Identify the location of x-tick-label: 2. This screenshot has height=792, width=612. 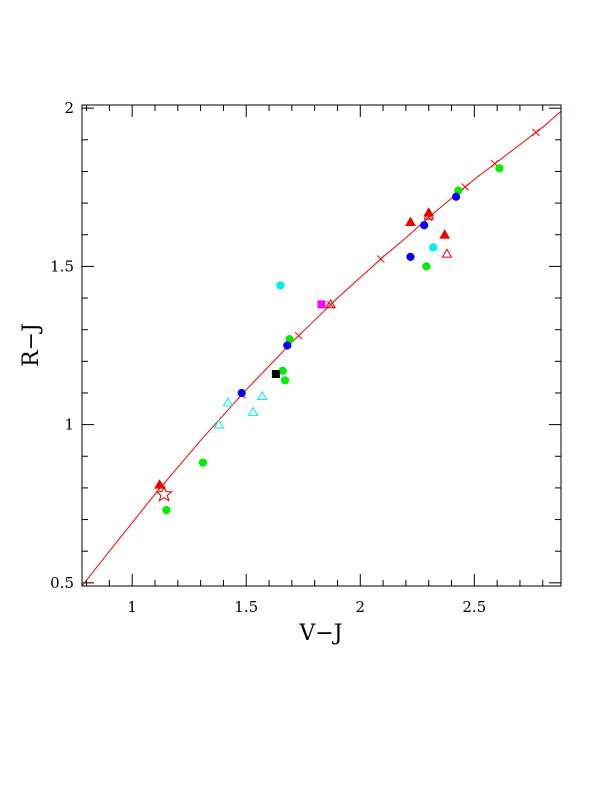
(361, 607).